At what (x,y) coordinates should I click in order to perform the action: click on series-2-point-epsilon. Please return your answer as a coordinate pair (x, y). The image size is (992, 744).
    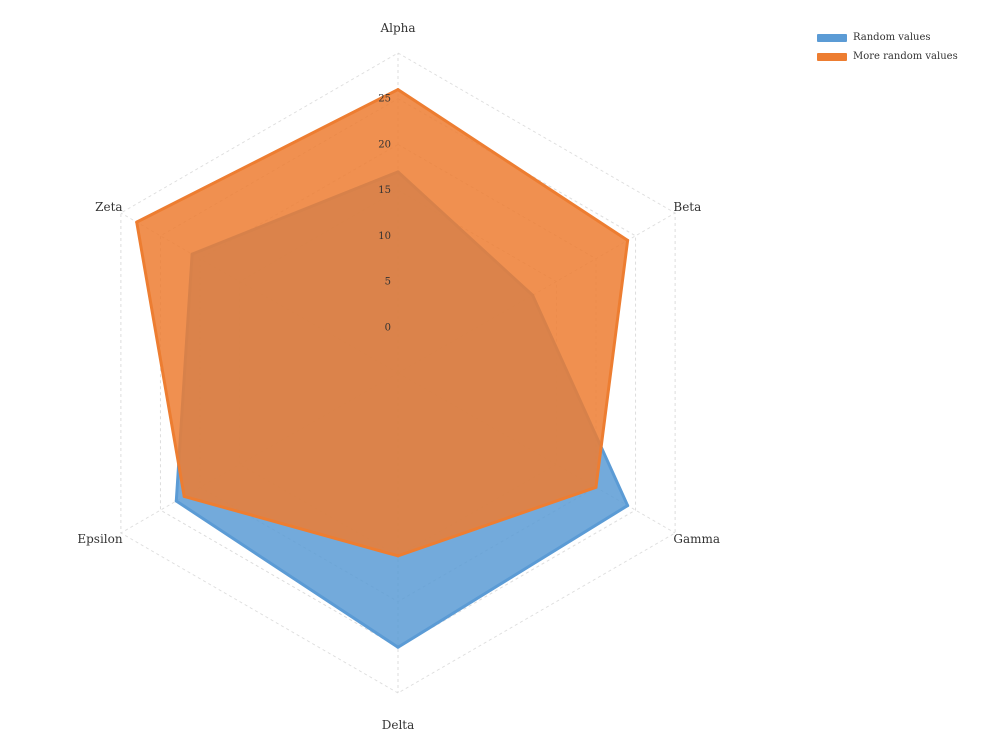
    Looking at the image, I should click on (184, 496).